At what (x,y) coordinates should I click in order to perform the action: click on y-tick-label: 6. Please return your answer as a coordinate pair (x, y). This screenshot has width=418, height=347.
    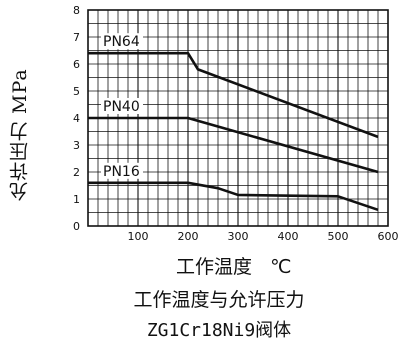
    Looking at the image, I should click on (76, 64).